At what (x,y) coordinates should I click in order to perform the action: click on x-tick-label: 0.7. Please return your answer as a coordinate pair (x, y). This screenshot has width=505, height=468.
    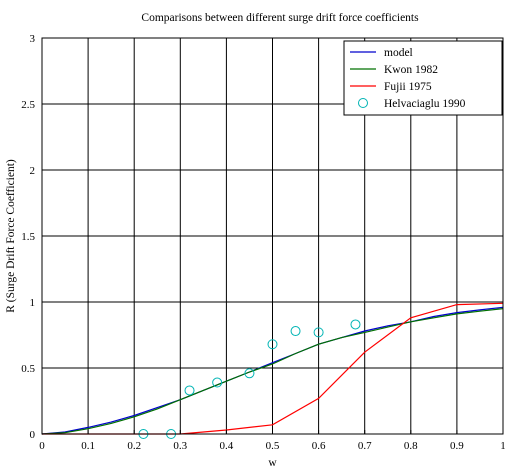
    Looking at the image, I should click on (365, 446).